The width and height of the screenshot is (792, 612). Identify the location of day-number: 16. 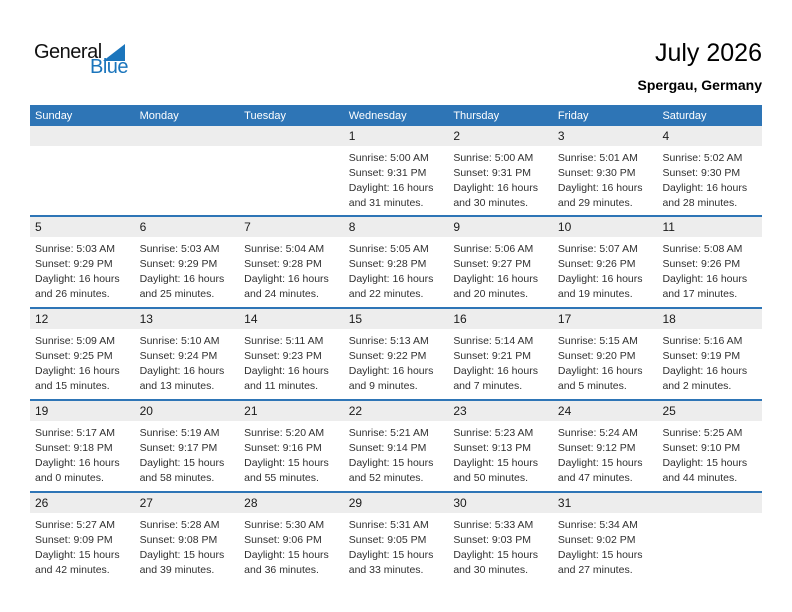
(500, 319).